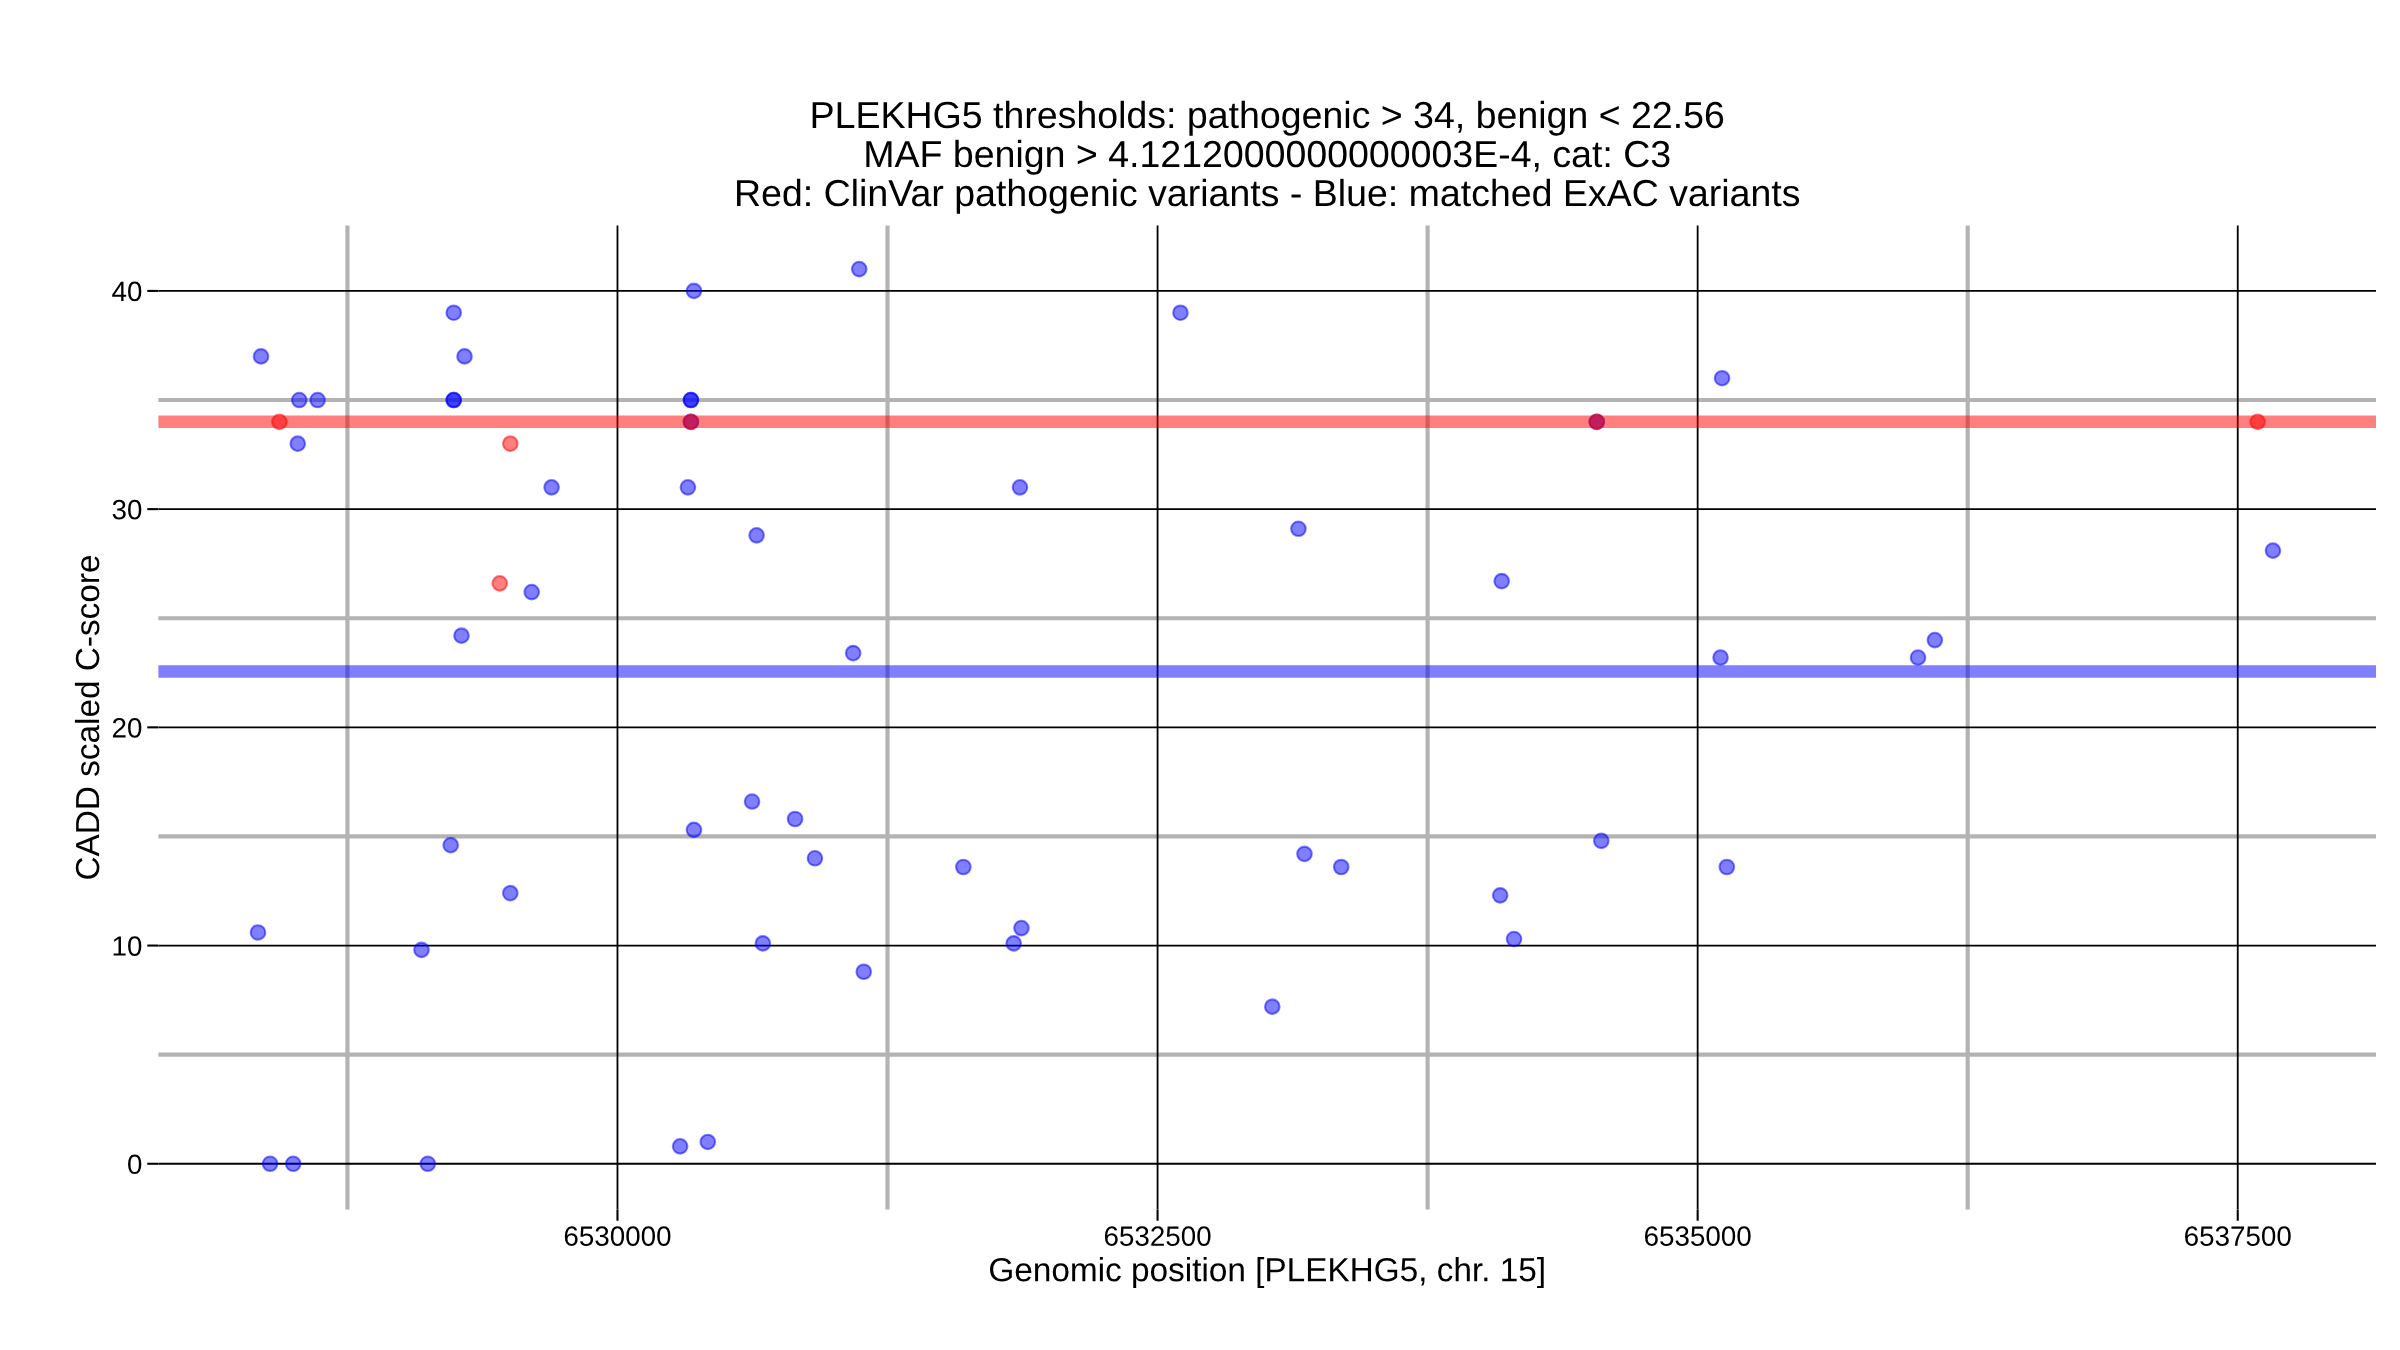  I want to click on y-tick-label: 10, so click(127, 946).